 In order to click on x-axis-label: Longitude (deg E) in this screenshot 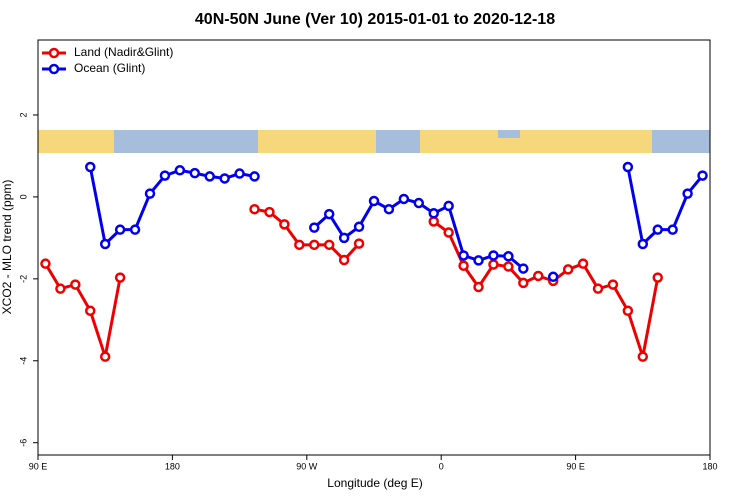, I will do `click(374, 483)`.